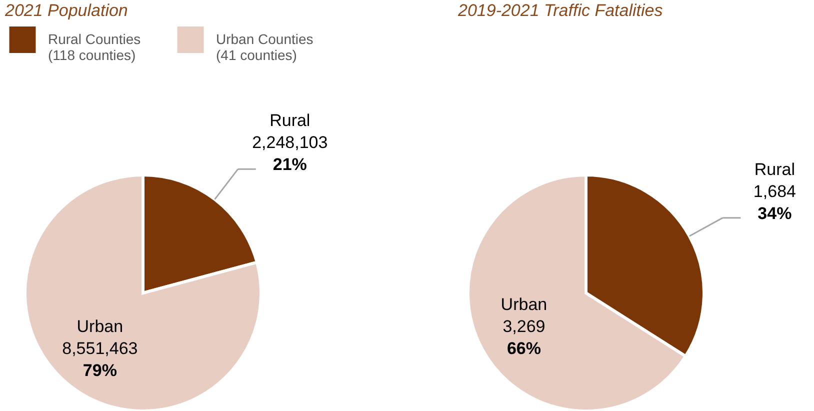 The image size is (814, 411). Describe the element at coordinates (289, 164) in the screenshot. I see `text: 21%` at that location.